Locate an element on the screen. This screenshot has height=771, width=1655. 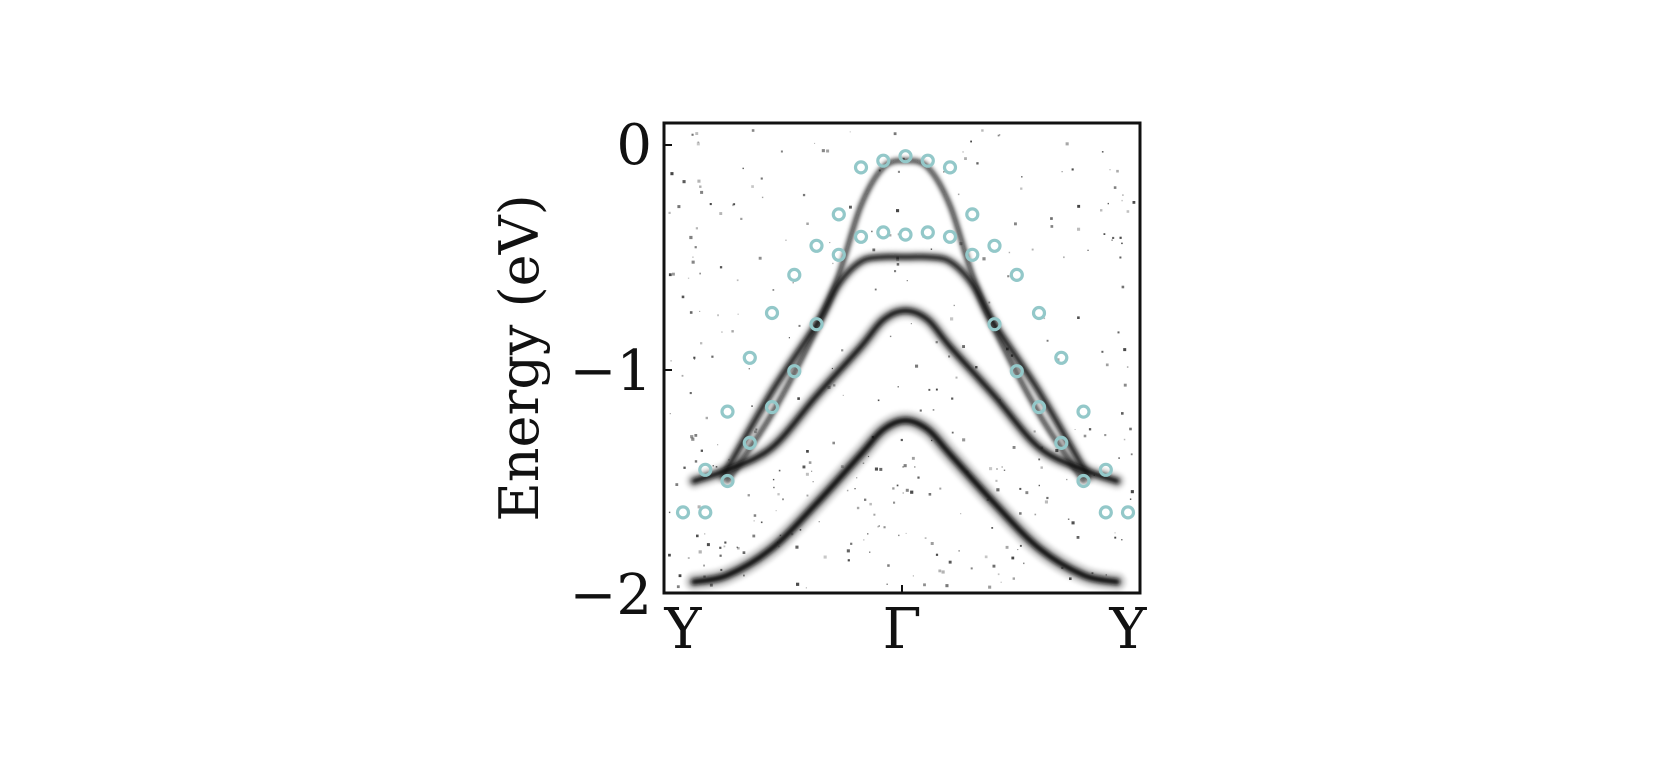
y-axis-ticks: 0 −1 −2 is located at coordinates (620, 370).